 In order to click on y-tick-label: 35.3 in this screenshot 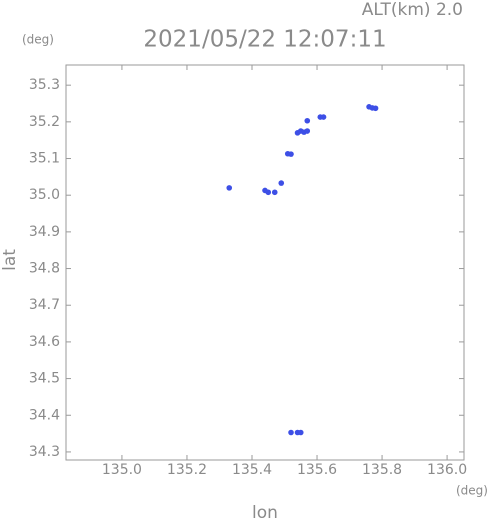, I will do `click(44, 85)`.